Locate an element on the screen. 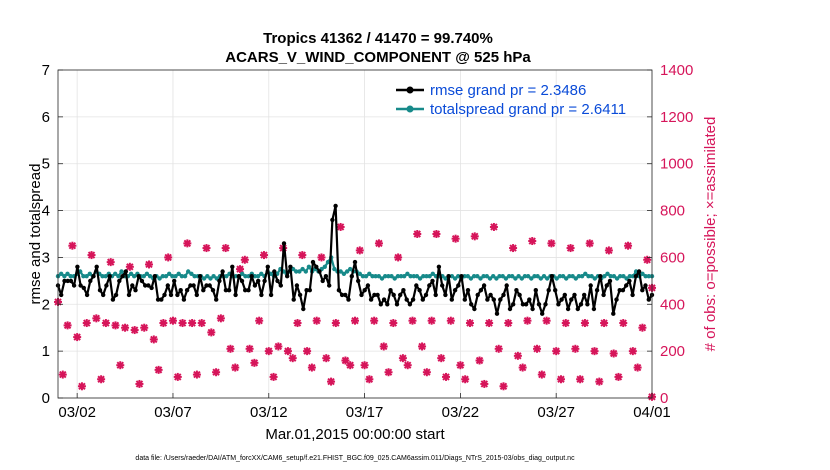 This screenshot has width=830, height=470. chart-title: Tropics 41362 / 41470 = 99.740% is located at coordinates (378, 38).